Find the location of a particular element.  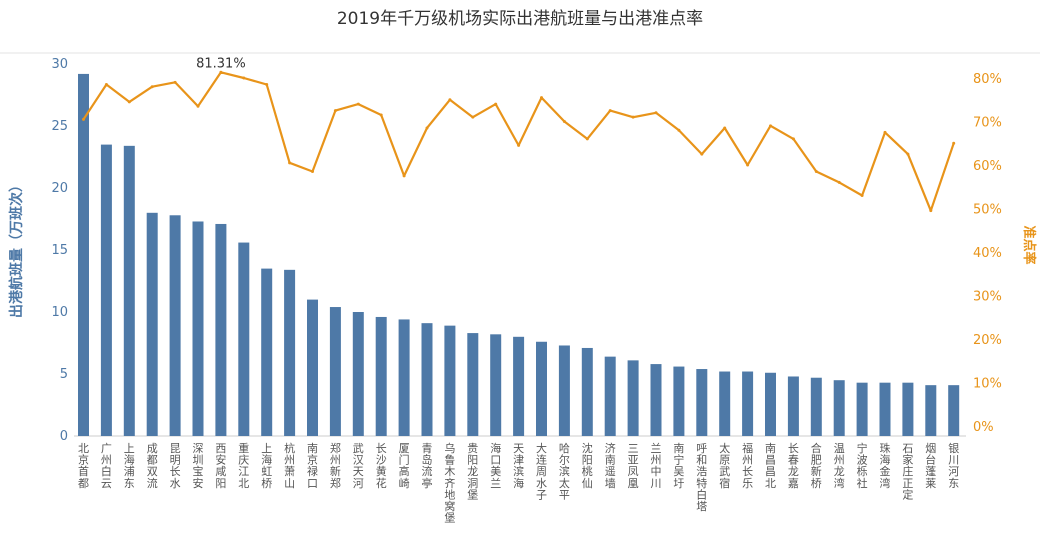

y-tick-label: 20 is located at coordinates (59, 188).